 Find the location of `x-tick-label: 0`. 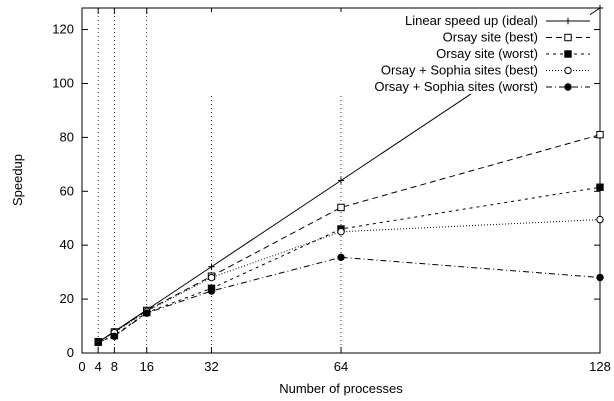

x-tick-label: 0 is located at coordinates (81, 366).